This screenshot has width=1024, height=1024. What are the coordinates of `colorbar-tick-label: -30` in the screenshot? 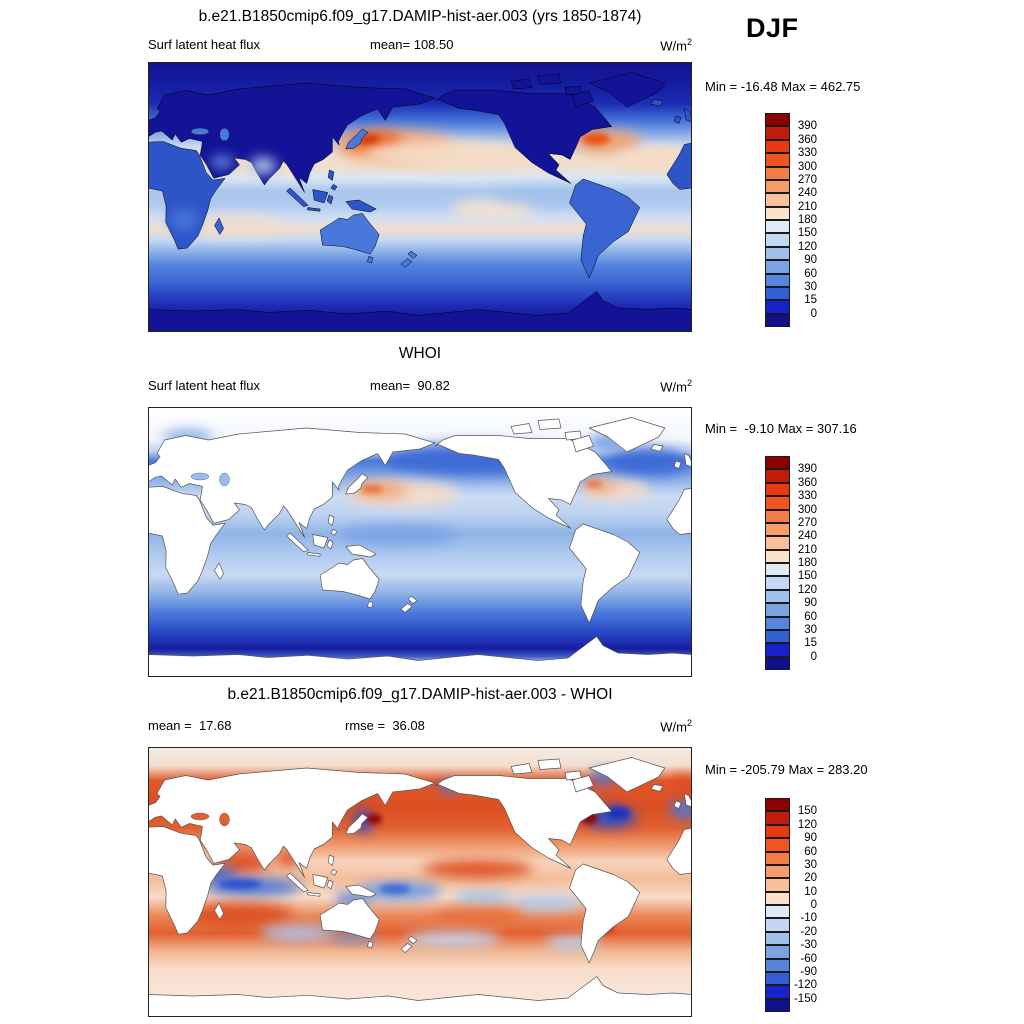 It's located at (808, 945).